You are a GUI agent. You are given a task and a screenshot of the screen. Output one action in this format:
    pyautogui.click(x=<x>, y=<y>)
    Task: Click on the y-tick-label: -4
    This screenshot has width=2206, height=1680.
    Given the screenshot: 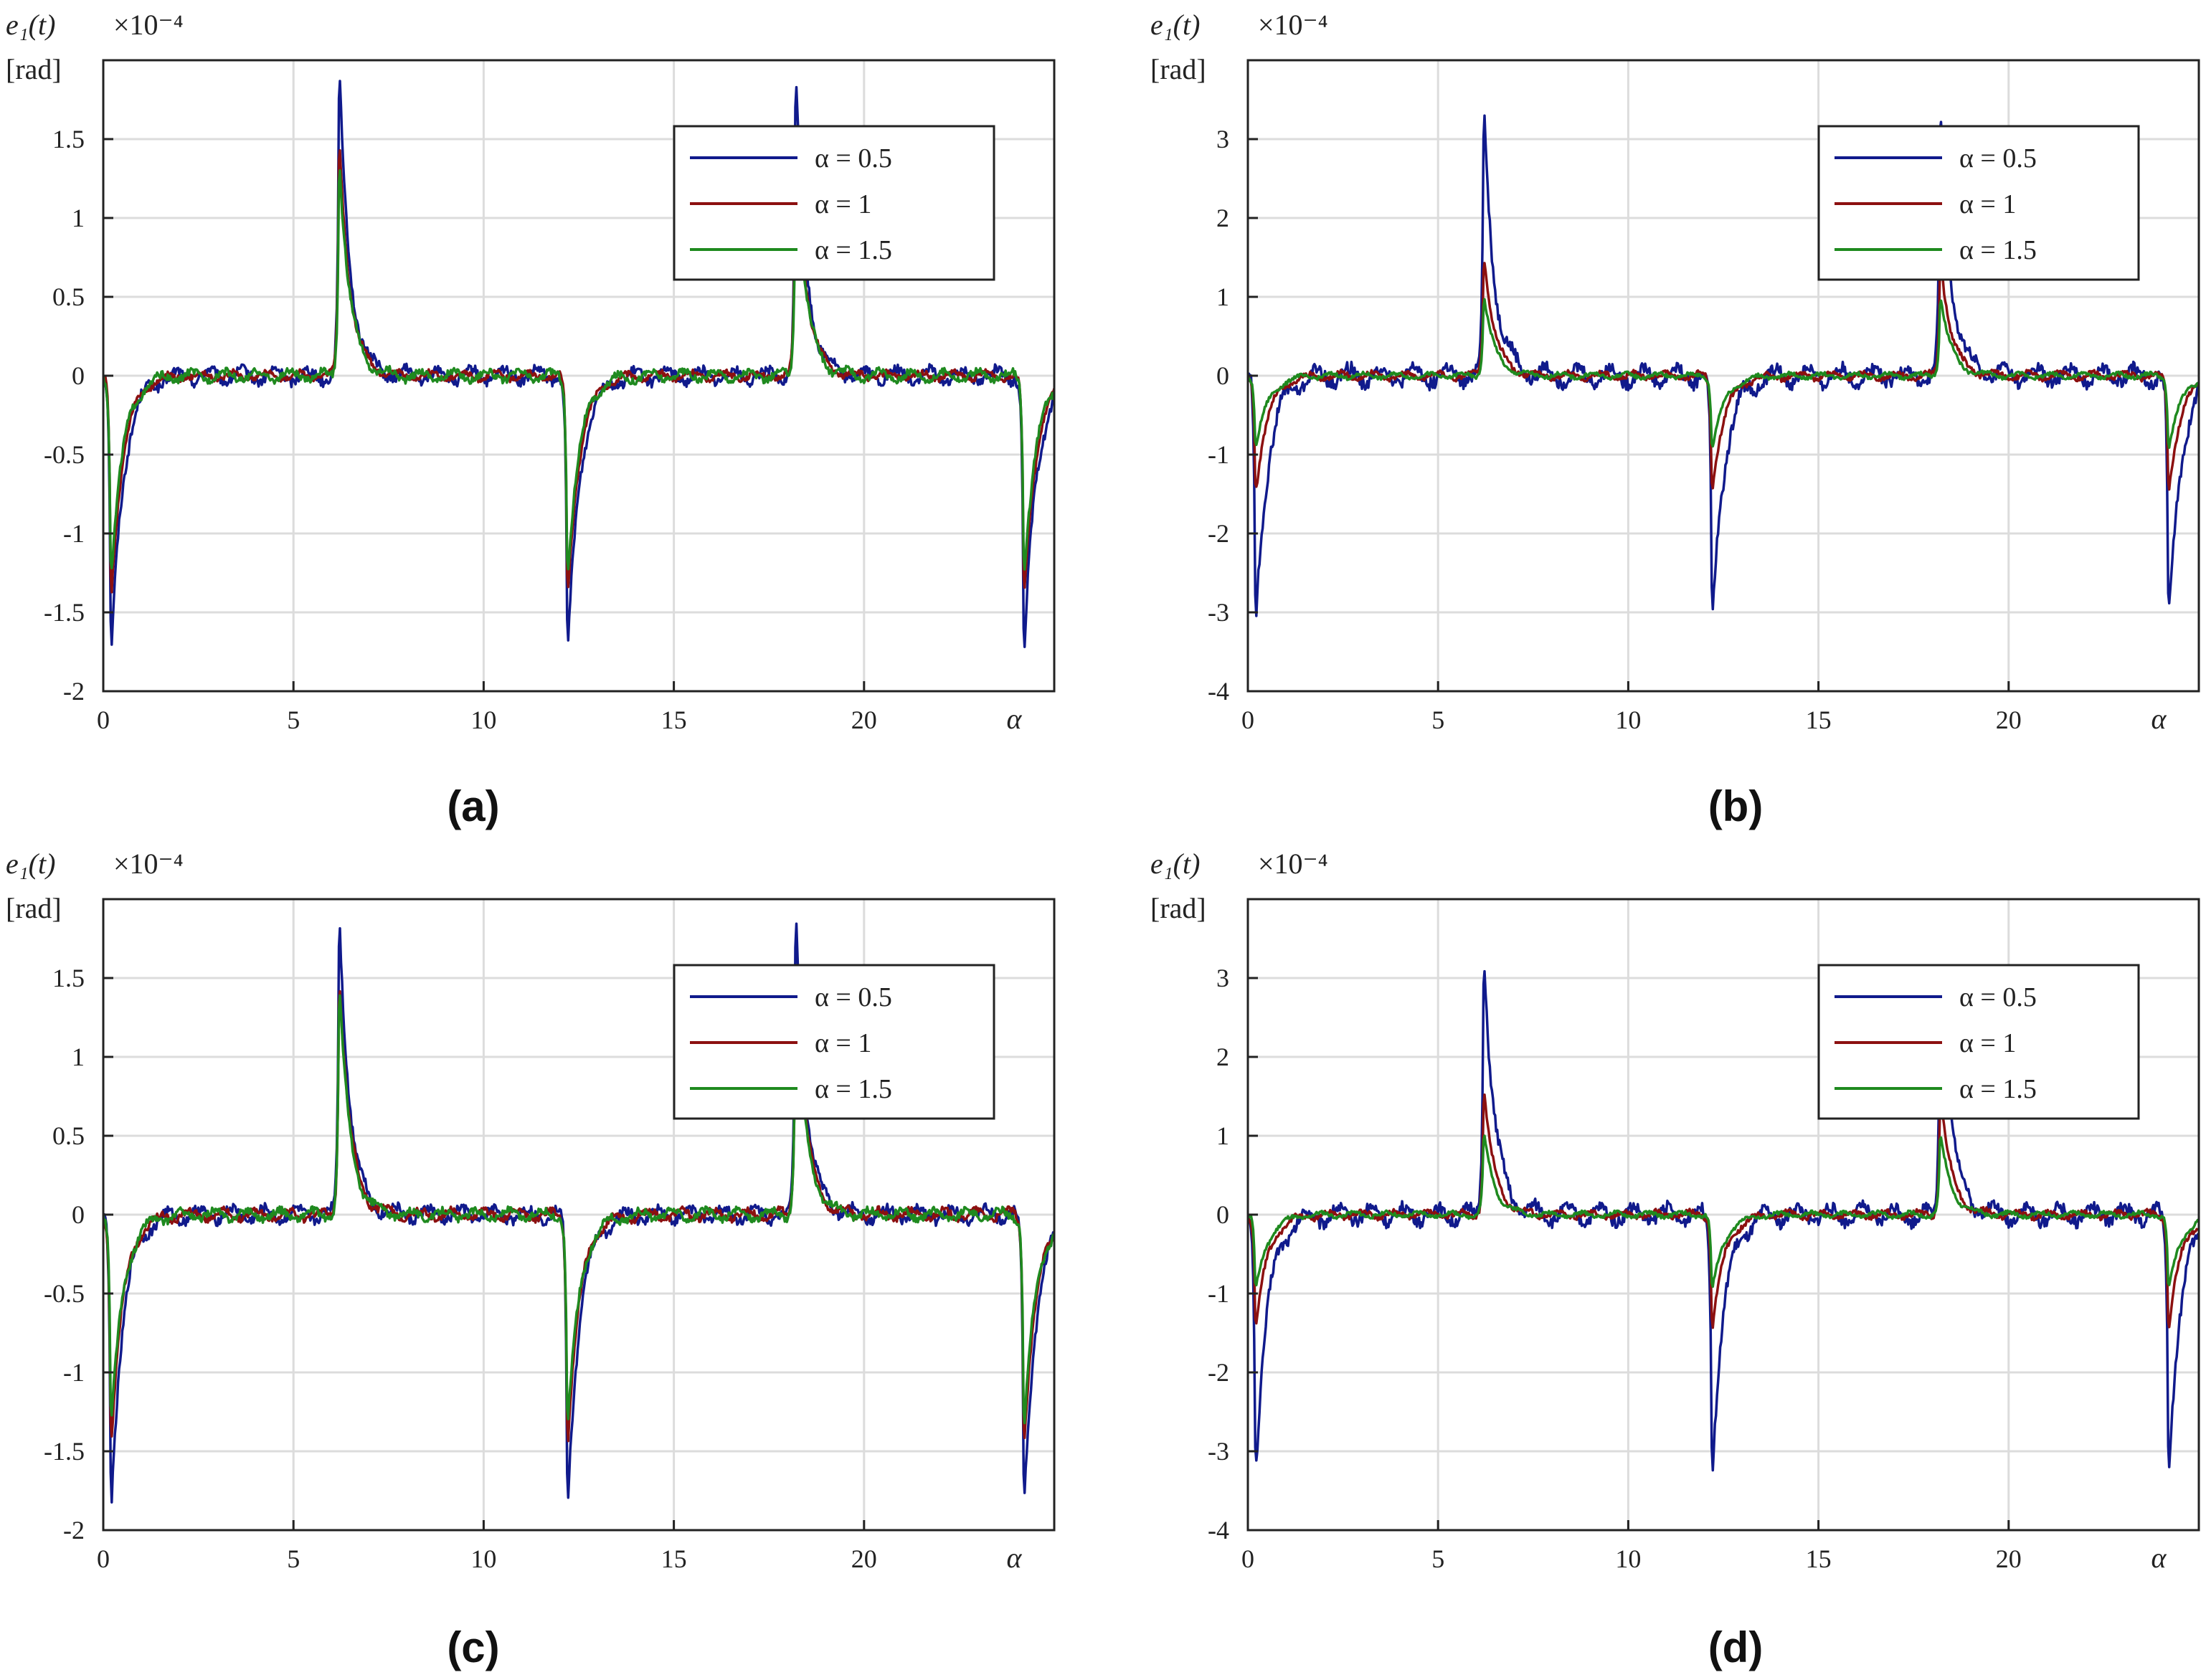 What is the action you would take?
    pyautogui.click(x=1218, y=1530)
    